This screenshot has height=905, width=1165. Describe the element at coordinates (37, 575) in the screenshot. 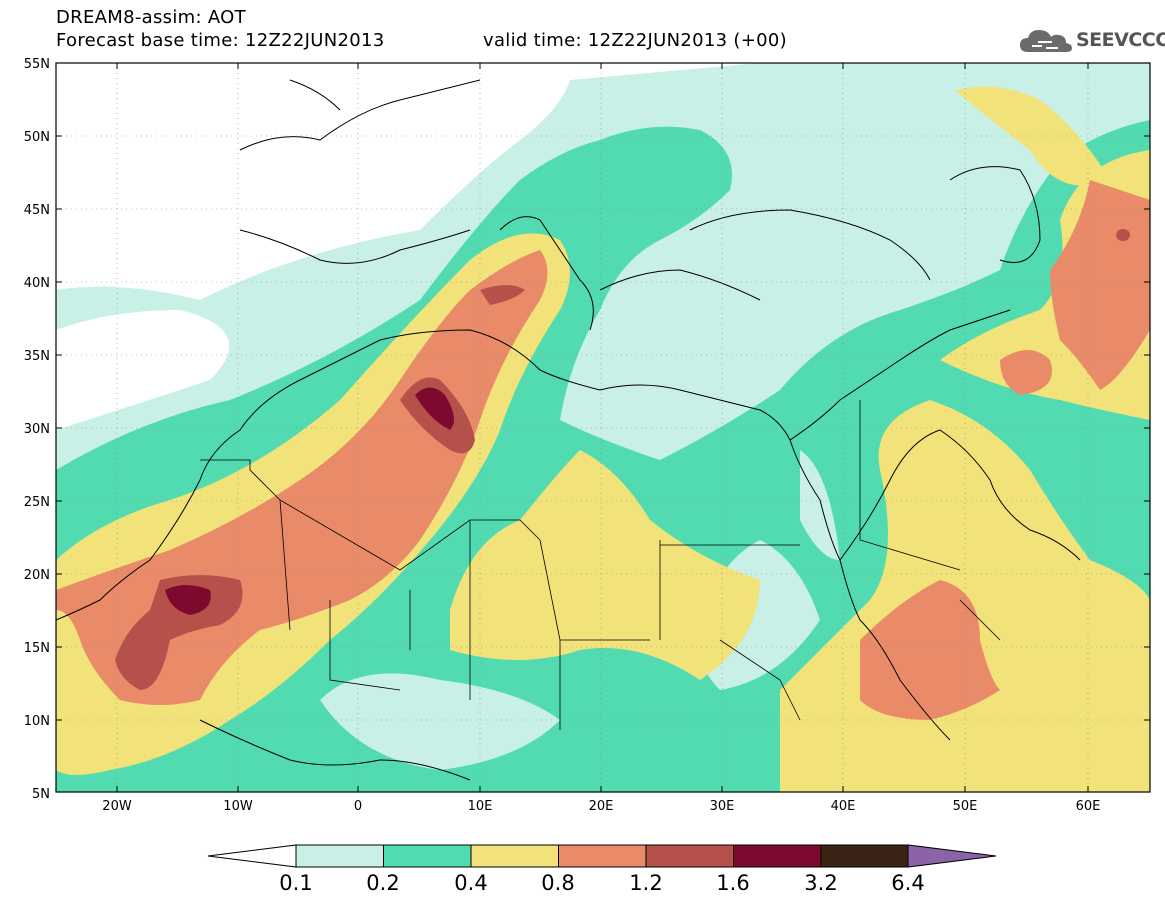

I see `lat-tick-label: 20N` at that location.